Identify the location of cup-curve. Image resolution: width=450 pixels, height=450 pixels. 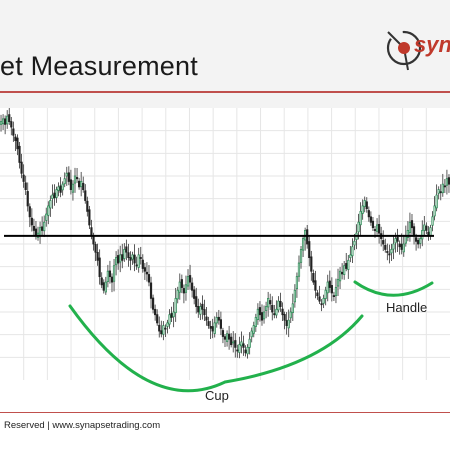
(216, 348).